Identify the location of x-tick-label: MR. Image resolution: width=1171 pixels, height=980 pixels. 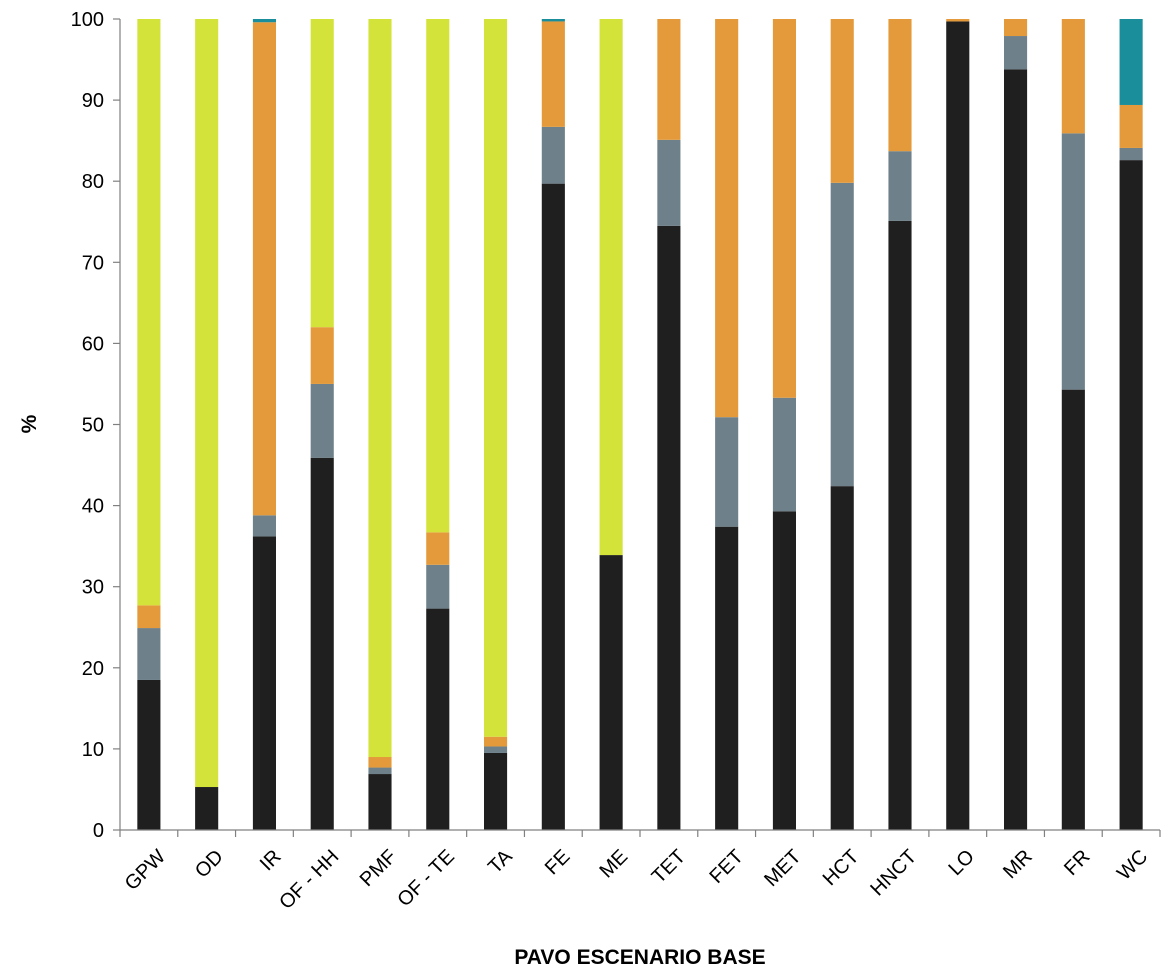
(1018, 865).